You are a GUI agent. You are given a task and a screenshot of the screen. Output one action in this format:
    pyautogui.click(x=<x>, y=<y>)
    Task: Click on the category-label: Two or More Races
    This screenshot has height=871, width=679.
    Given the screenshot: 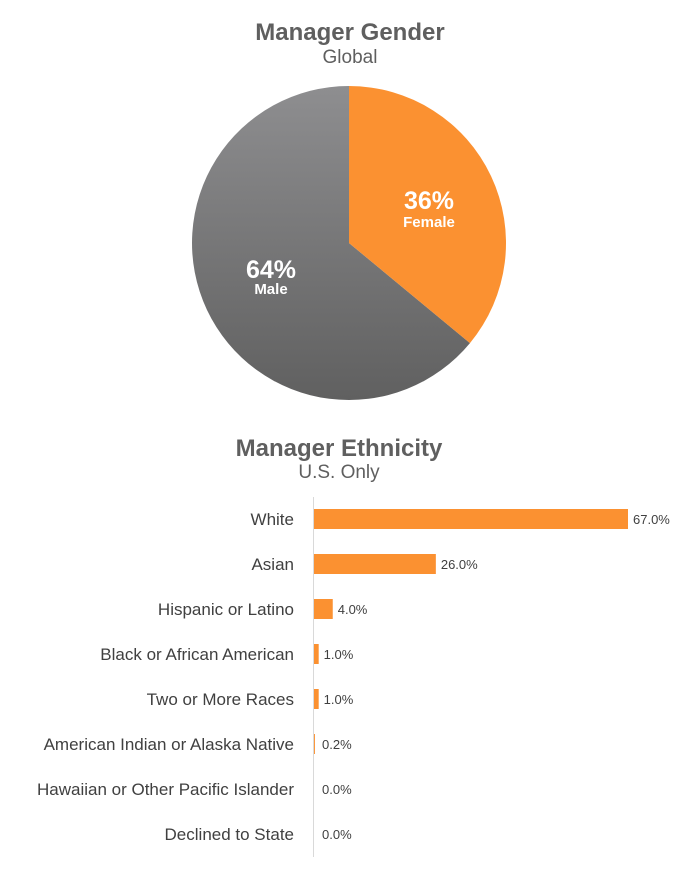 What is the action you would take?
    pyautogui.click(x=220, y=699)
    